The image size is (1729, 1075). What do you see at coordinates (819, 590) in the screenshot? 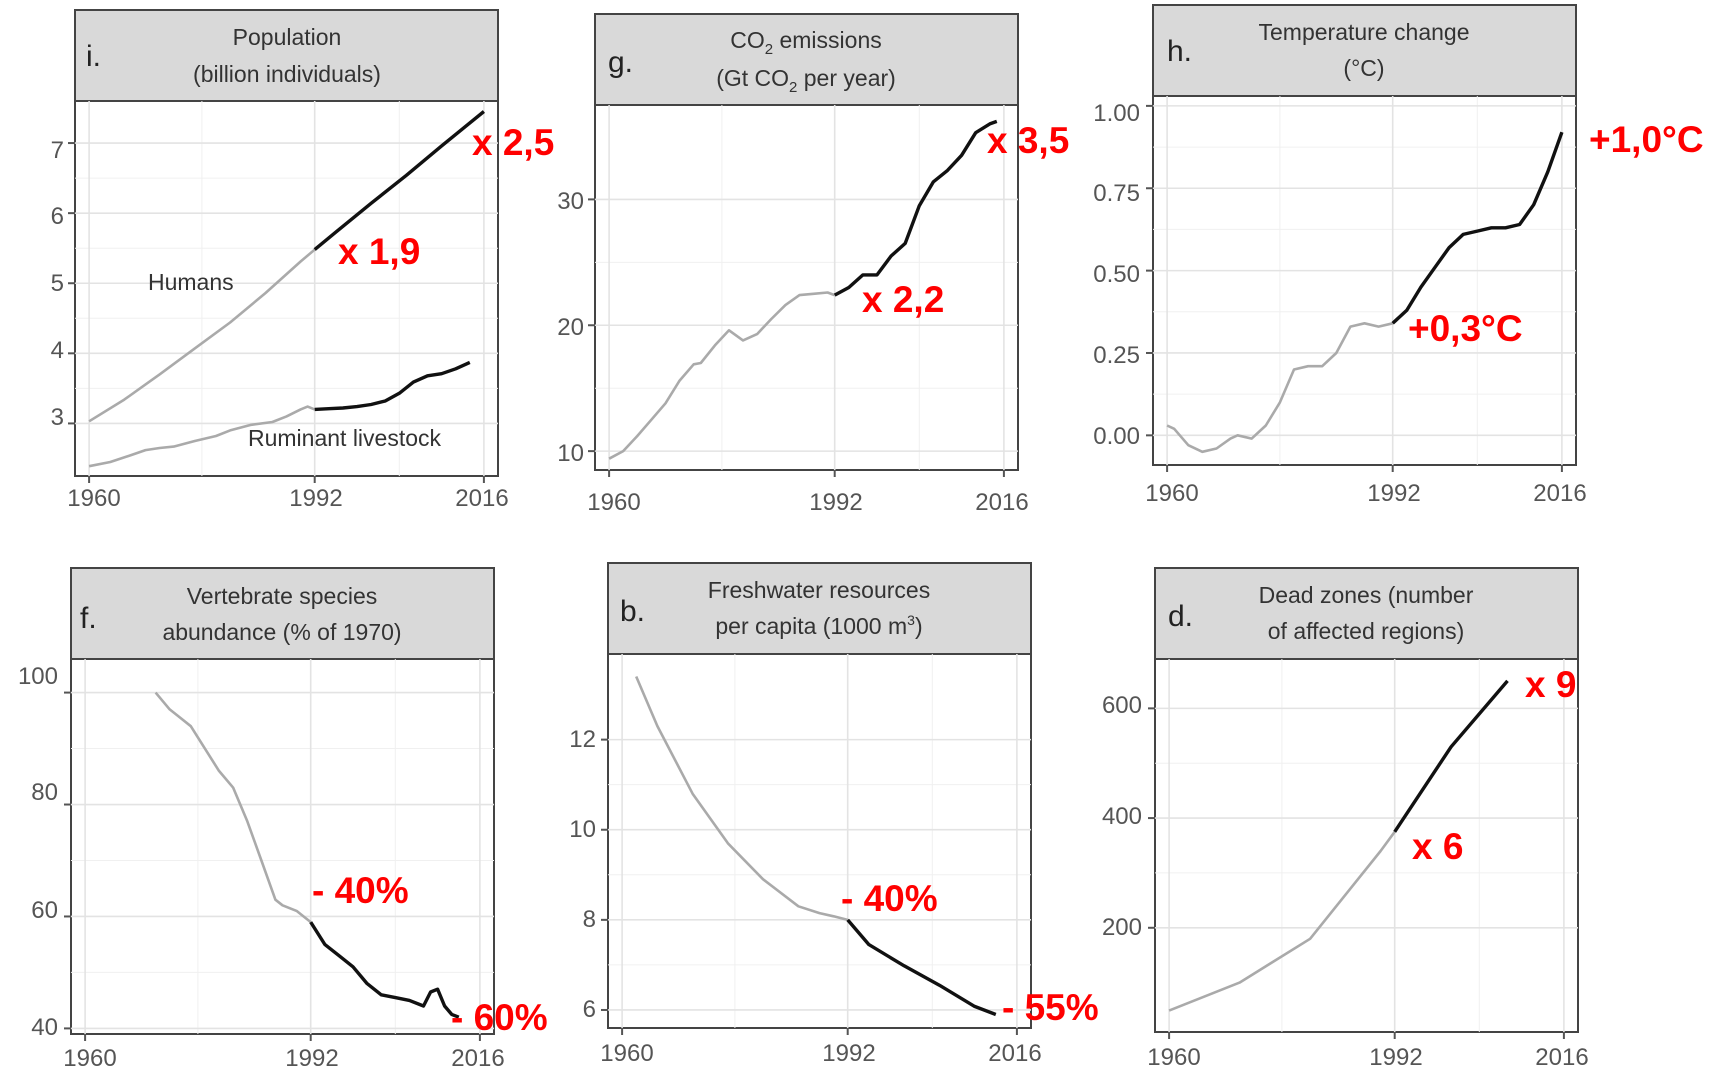
I see `panel-title: Freshwater resources` at bounding box center [819, 590].